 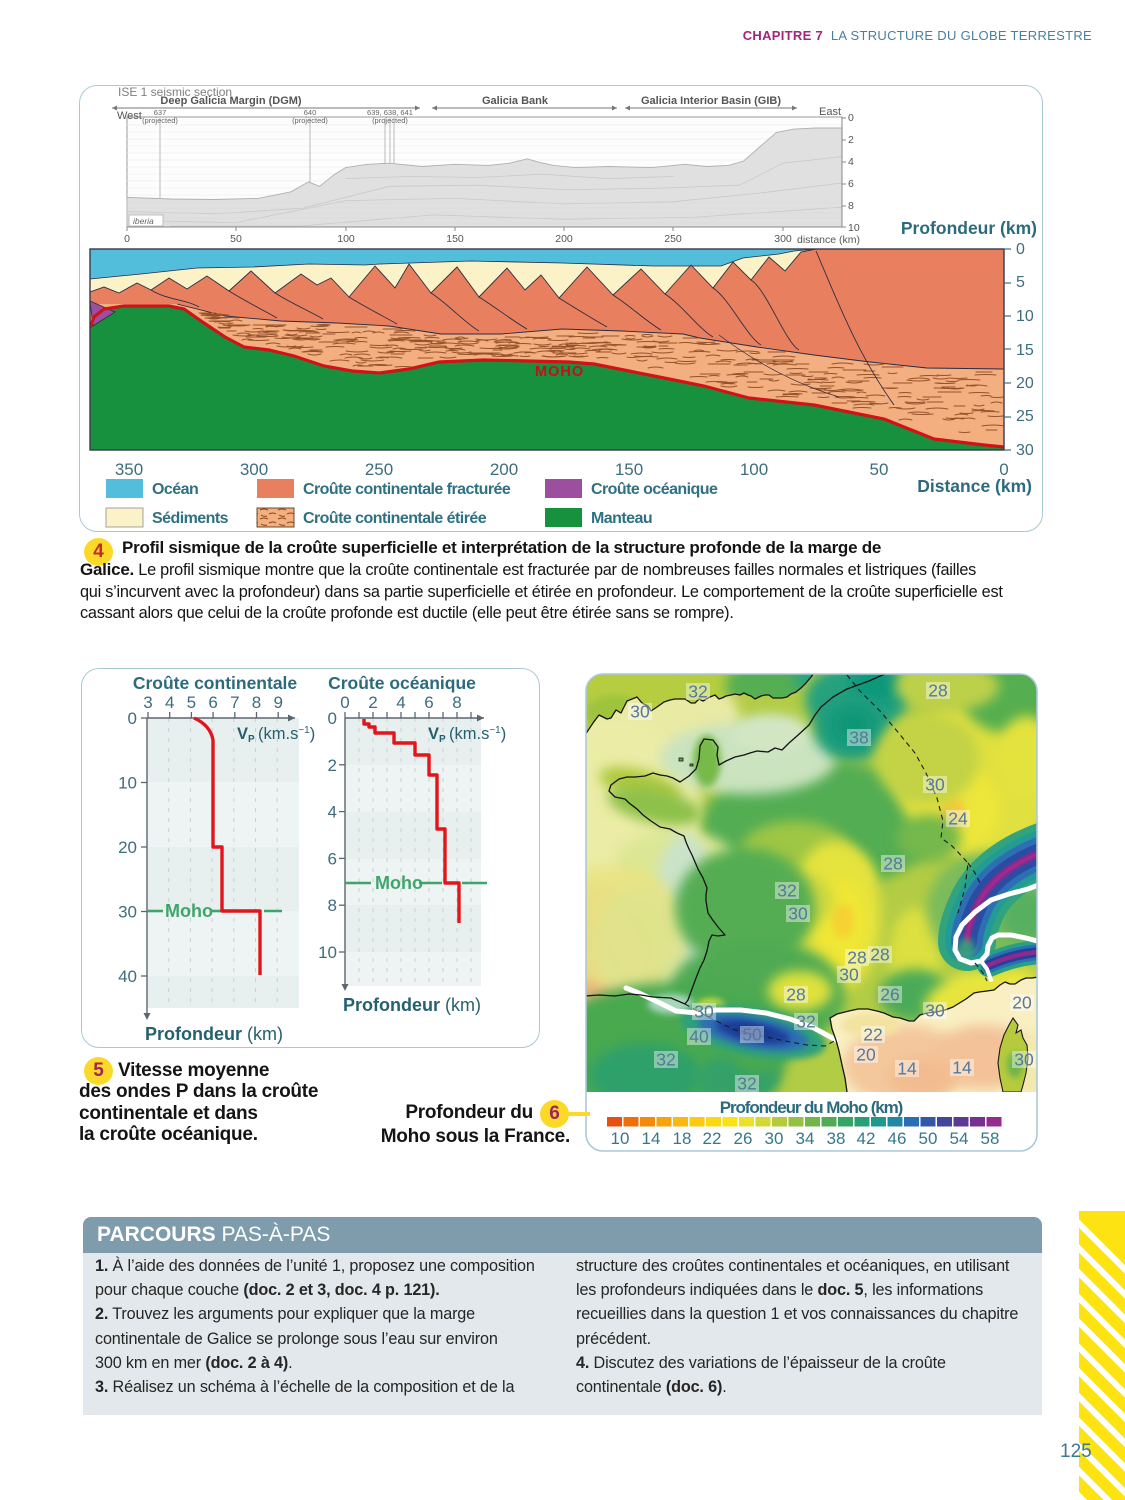 I want to click on svg-text: West, so click(x=129, y=116).